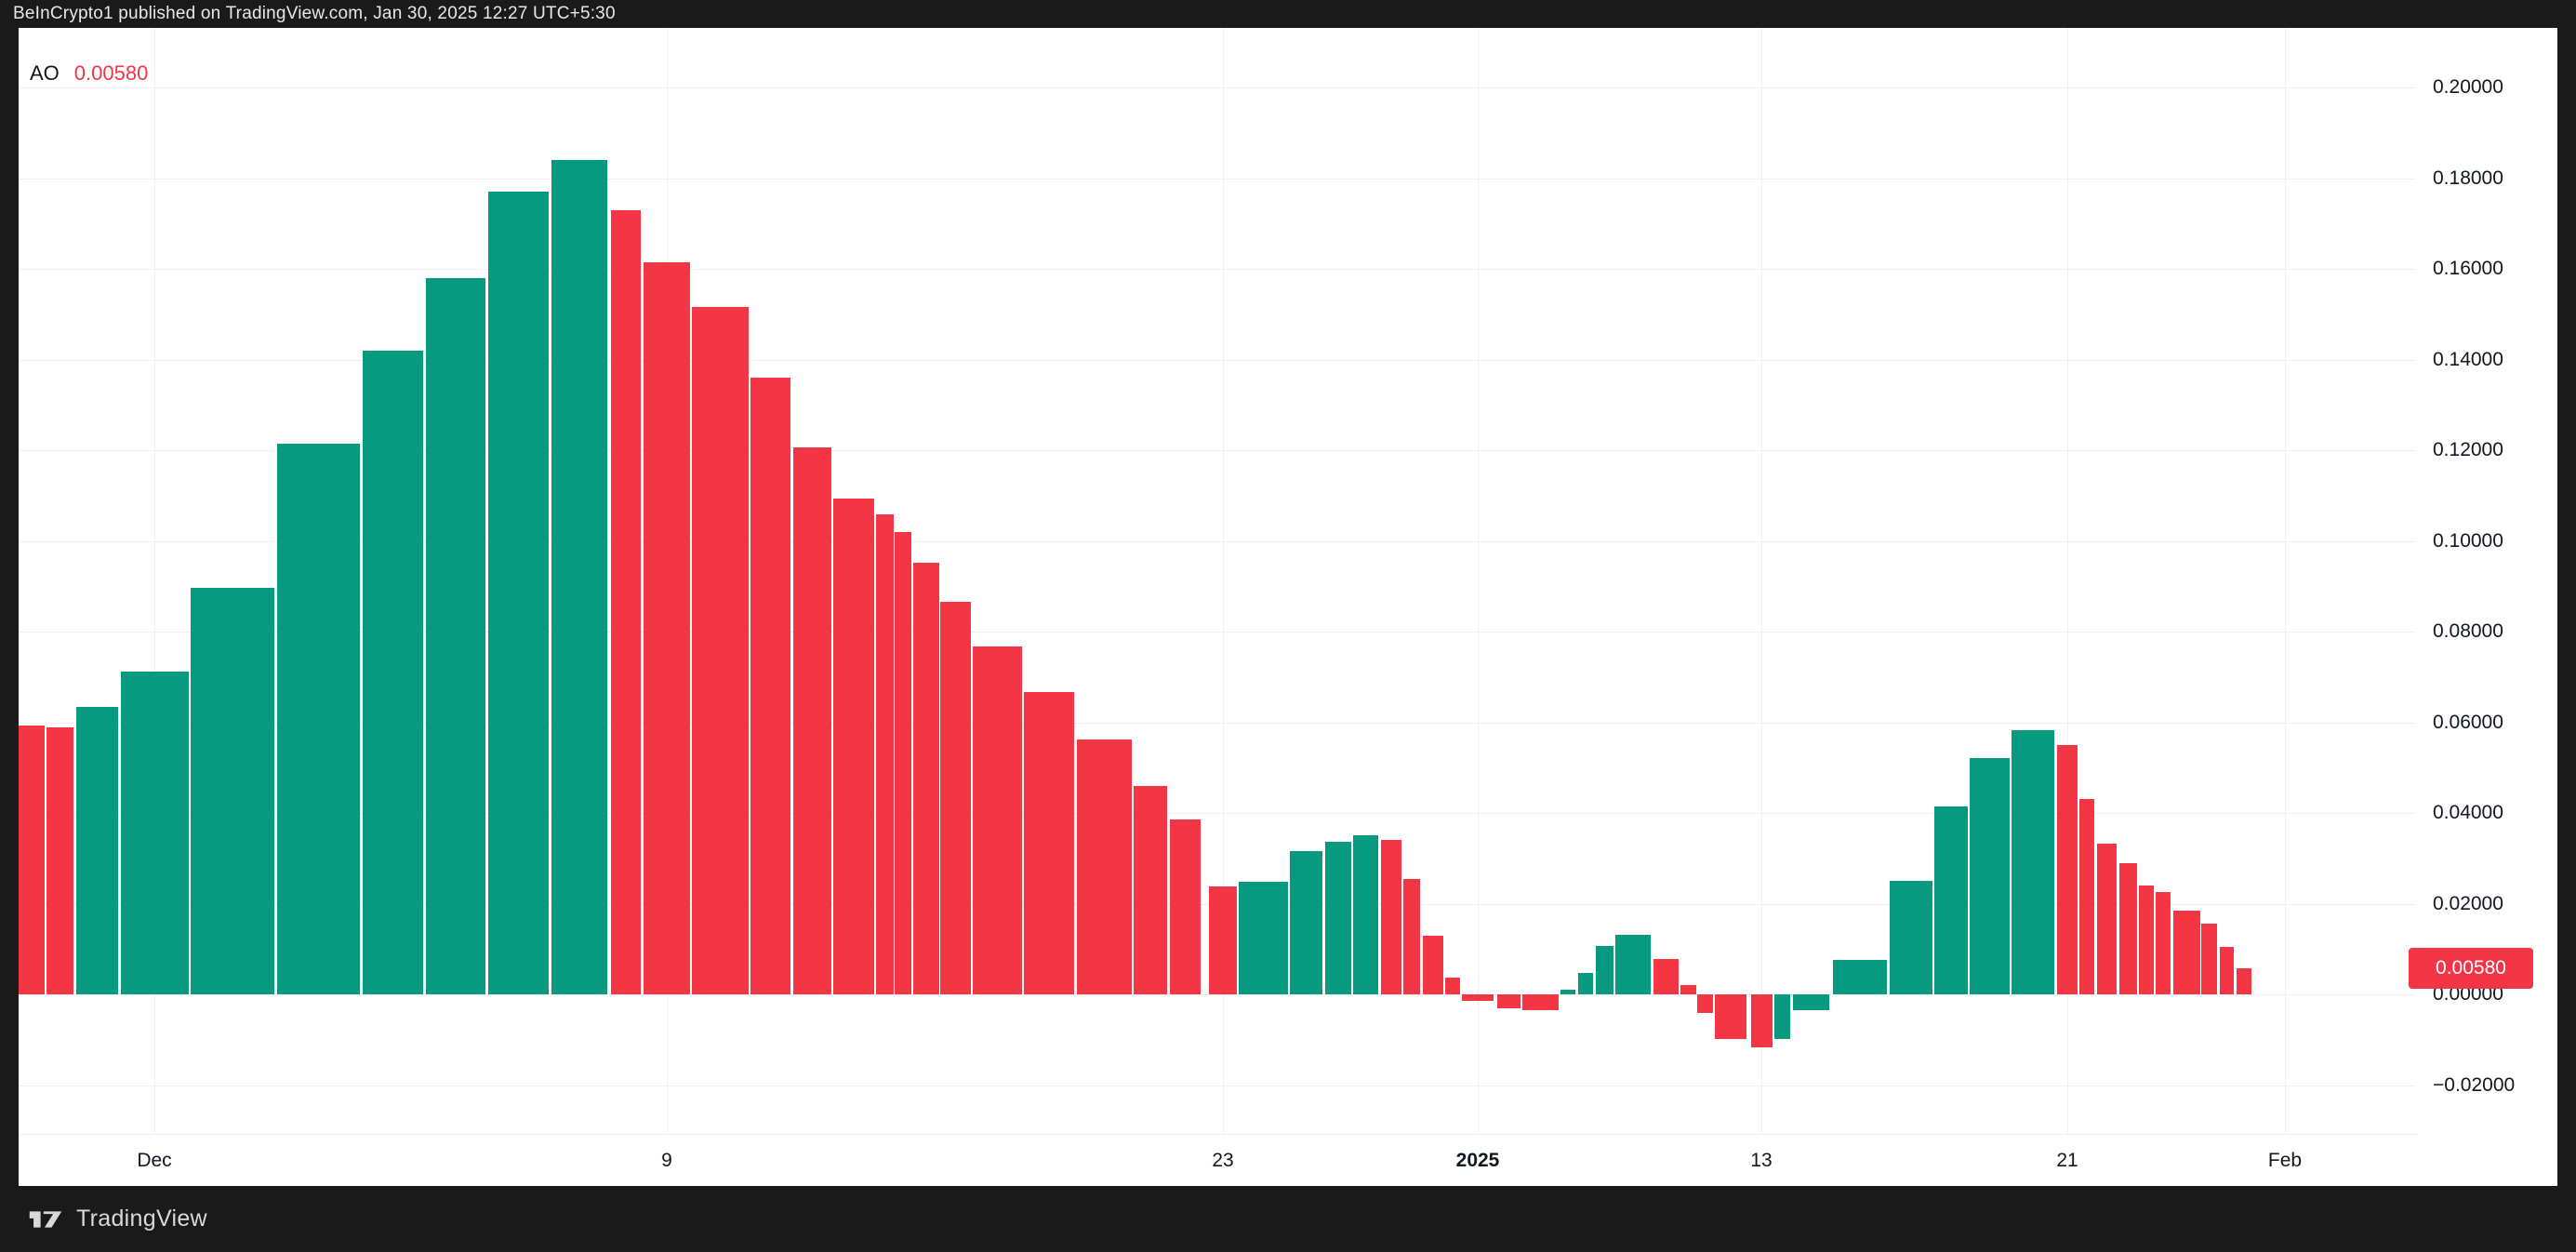 Image resolution: width=2576 pixels, height=1252 pixels. What do you see at coordinates (1218, 1134) in the screenshot?
I see `time-axis-separator` at bounding box center [1218, 1134].